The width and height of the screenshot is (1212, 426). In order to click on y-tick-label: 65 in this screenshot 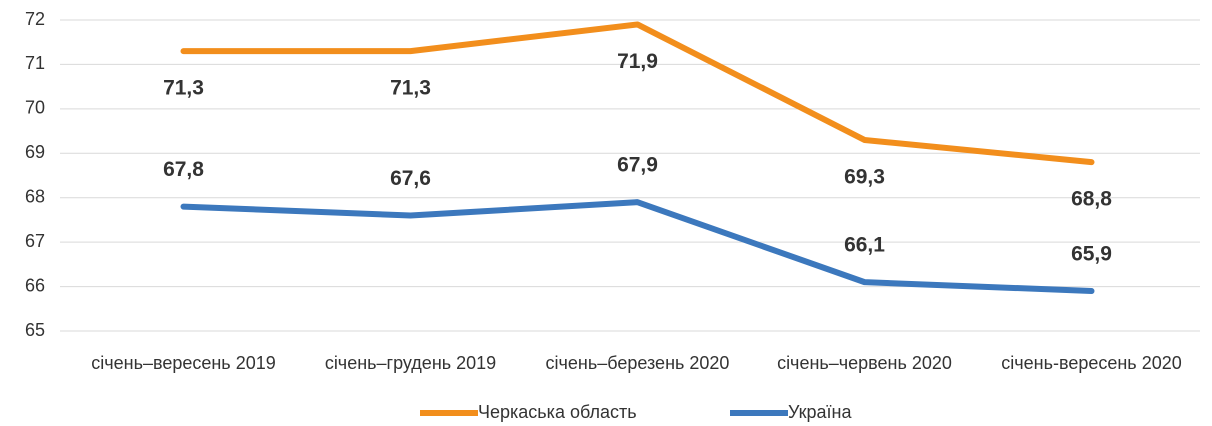, I will do `click(35, 330)`.